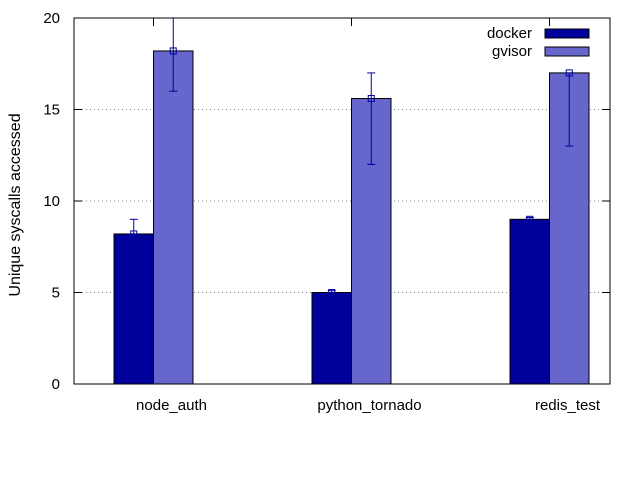 This screenshot has height=480, width=640. Describe the element at coordinates (568, 405) in the screenshot. I see `x-tick-label: redis_test` at that location.